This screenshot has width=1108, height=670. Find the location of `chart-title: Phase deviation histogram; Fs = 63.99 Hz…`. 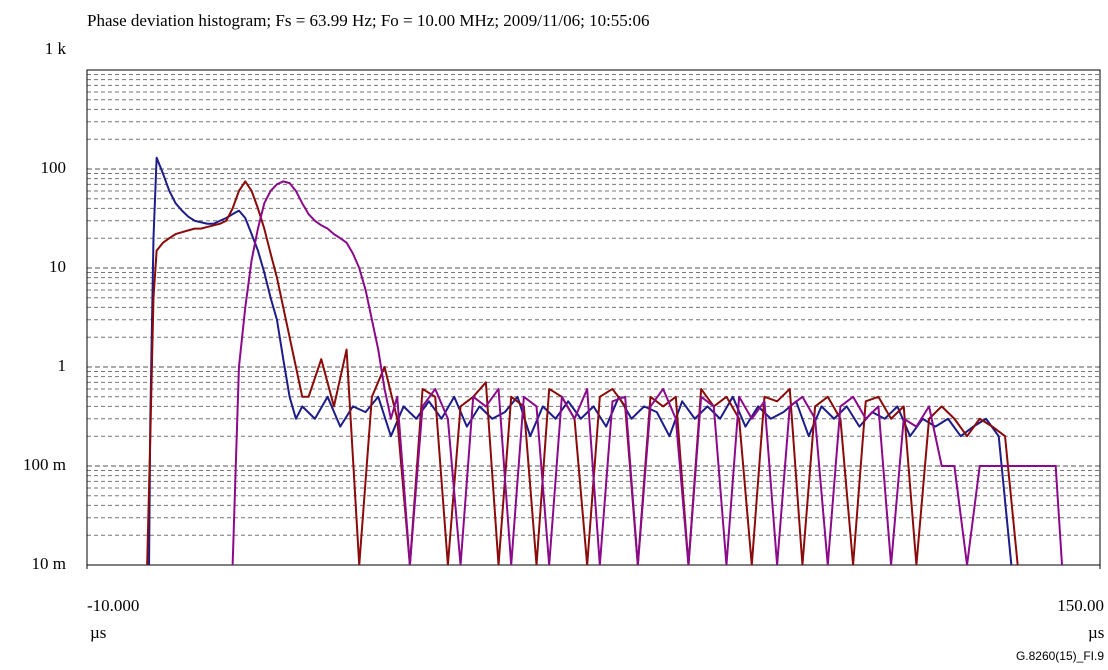

chart-title: Phase deviation histogram; Fs = 63.99 Hz… is located at coordinates (368, 20).